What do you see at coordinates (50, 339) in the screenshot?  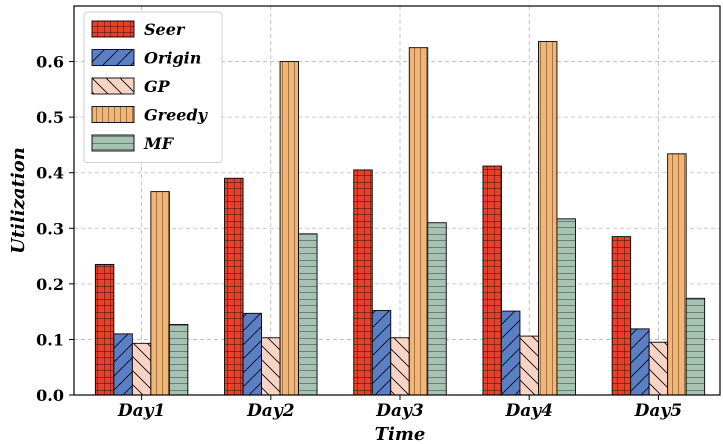 I see `y-tick-label: 0.1` at bounding box center [50, 339].